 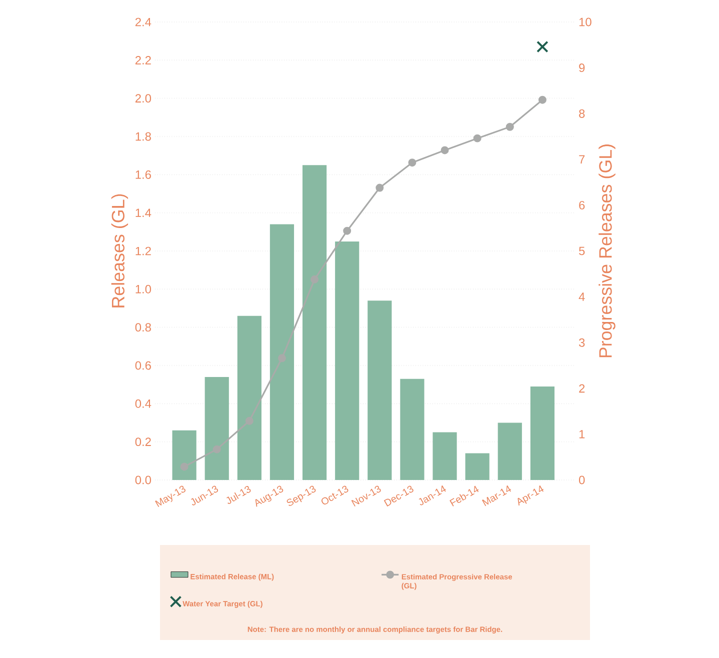 What do you see at coordinates (119, 251) in the screenshot?
I see `y-axis-title: Releases (GL)` at bounding box center [119, 251].